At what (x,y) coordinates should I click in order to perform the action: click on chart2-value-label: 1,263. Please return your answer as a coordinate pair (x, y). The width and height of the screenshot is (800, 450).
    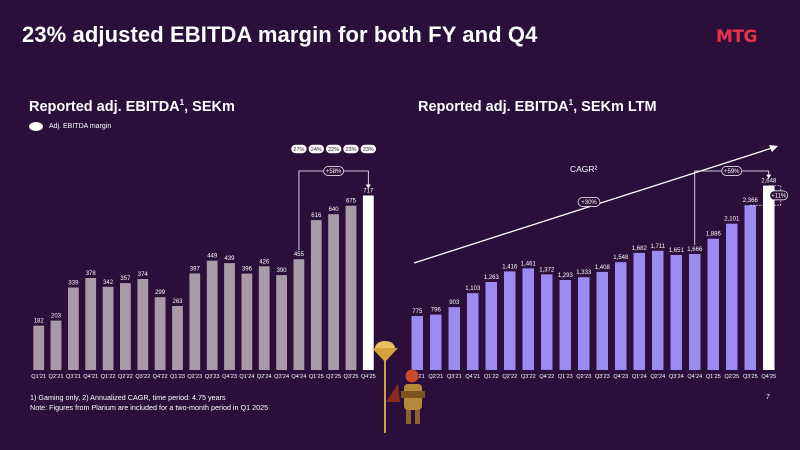
    Looking at the image, I should click on (492, 278).